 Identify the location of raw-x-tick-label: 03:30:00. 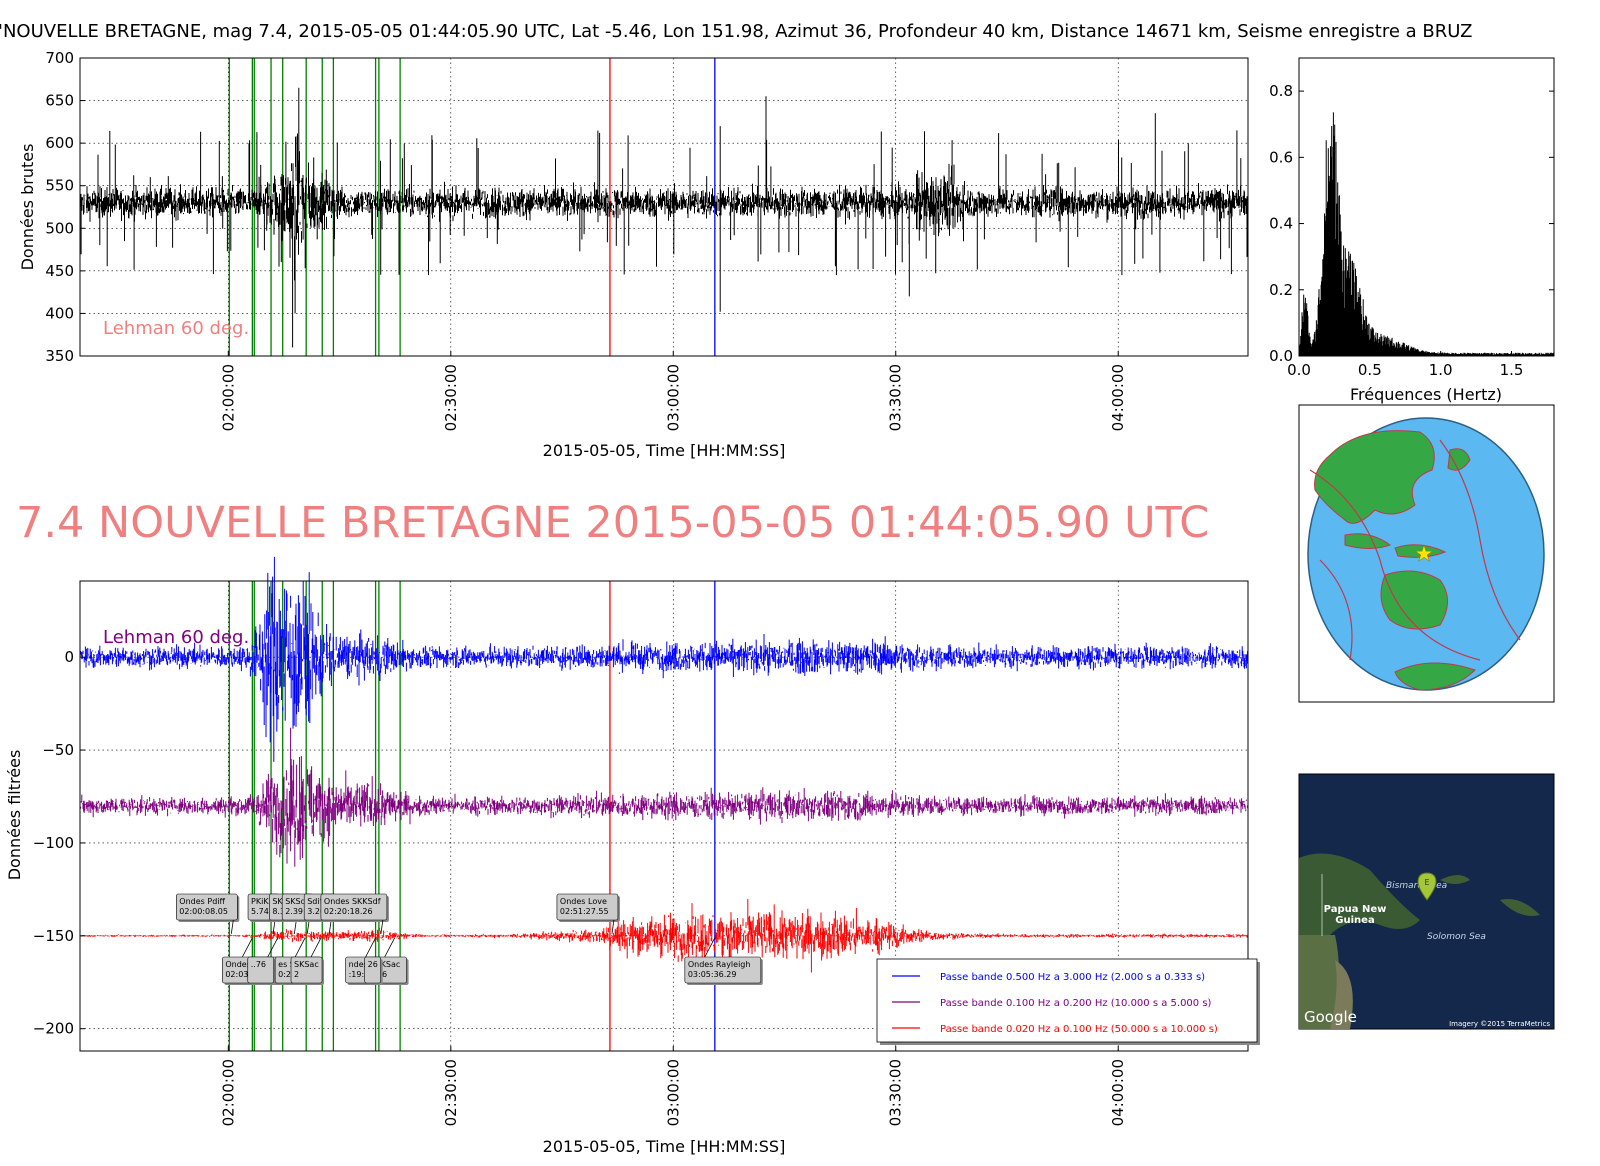
(896, 397).